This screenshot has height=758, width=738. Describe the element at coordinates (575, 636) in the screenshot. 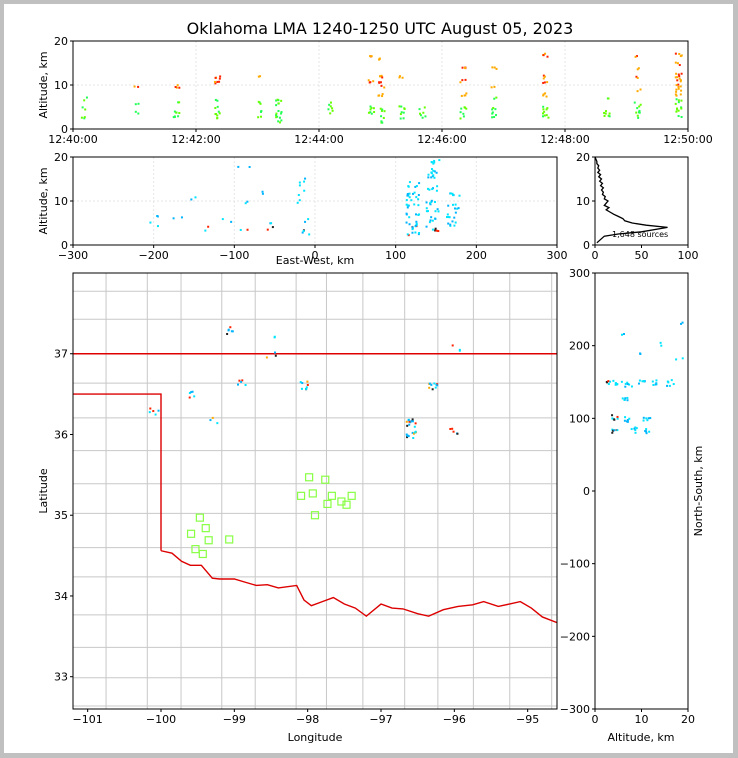

I see `y-tick-label: −200` at that location.